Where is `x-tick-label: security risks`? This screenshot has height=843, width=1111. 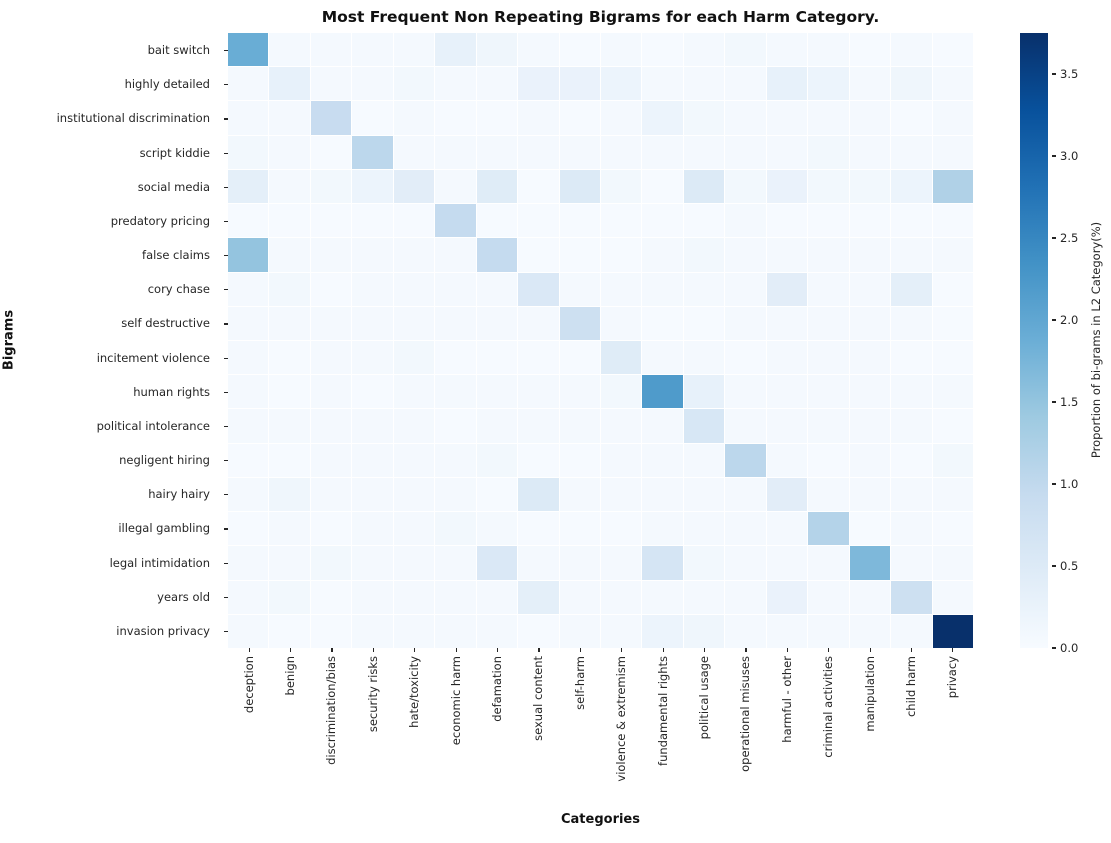
x-tick-label: security risks is located at coordinates (372, 694).